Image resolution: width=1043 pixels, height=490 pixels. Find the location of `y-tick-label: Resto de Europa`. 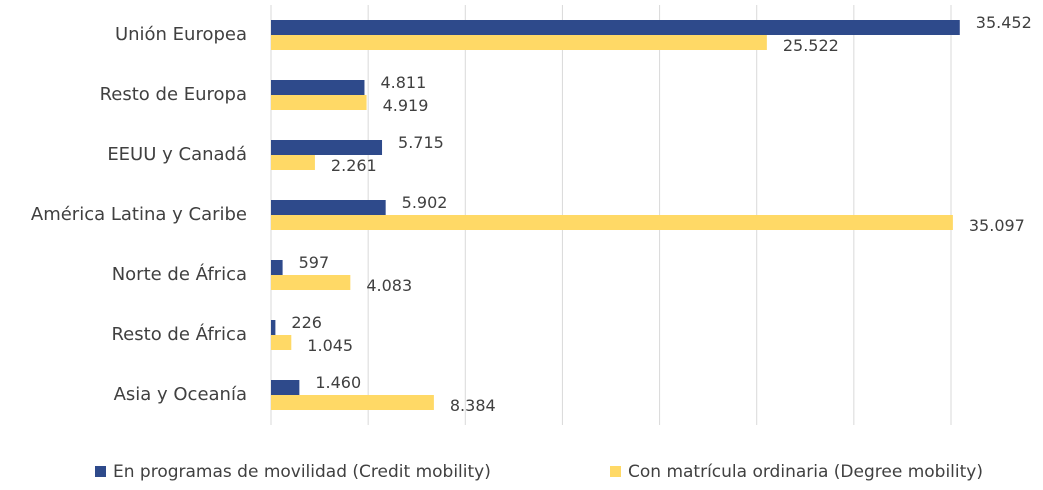

y-tick-label: Resto de Europa is located at coordinates (173, 94).